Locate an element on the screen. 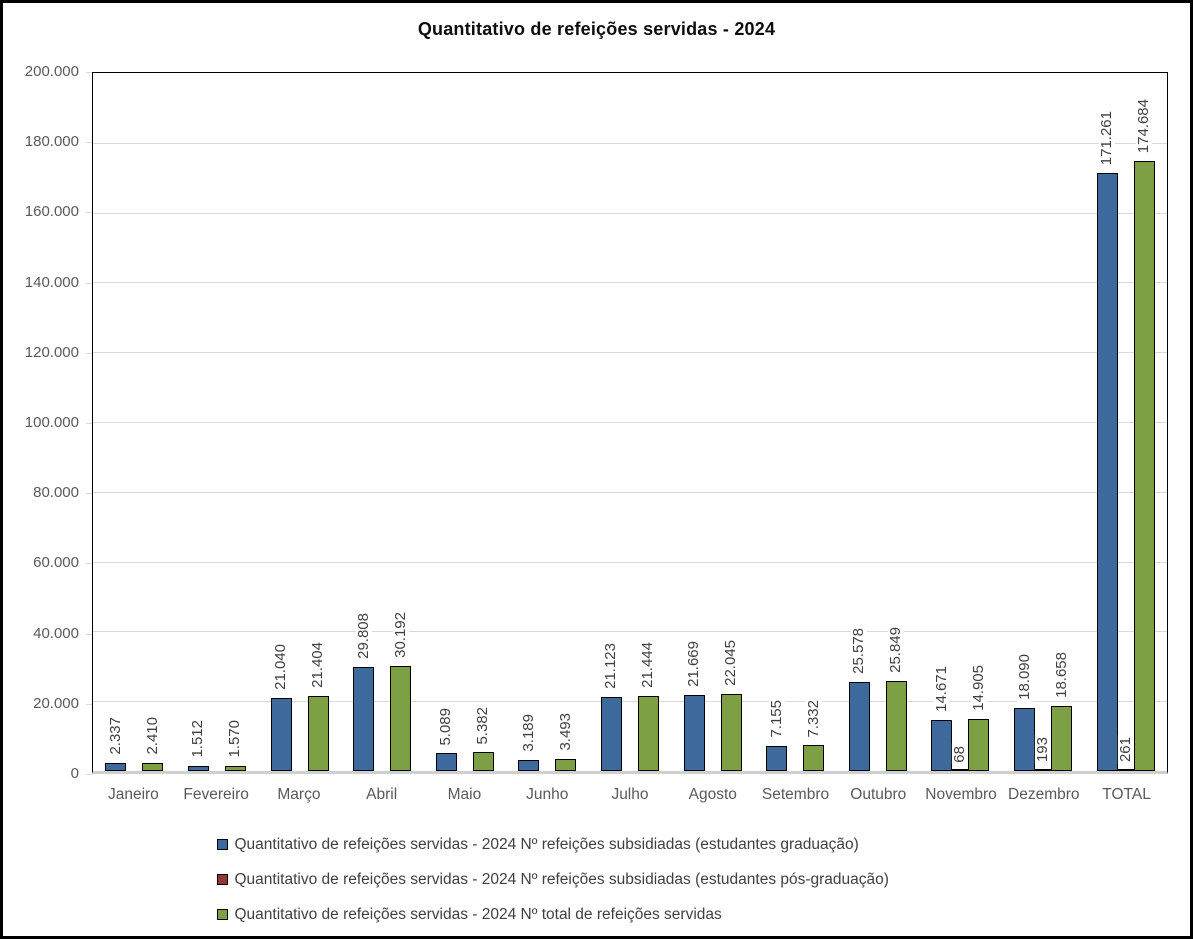  bar-slot-graduacao: 5.089 is located at coordinates (446, 422).